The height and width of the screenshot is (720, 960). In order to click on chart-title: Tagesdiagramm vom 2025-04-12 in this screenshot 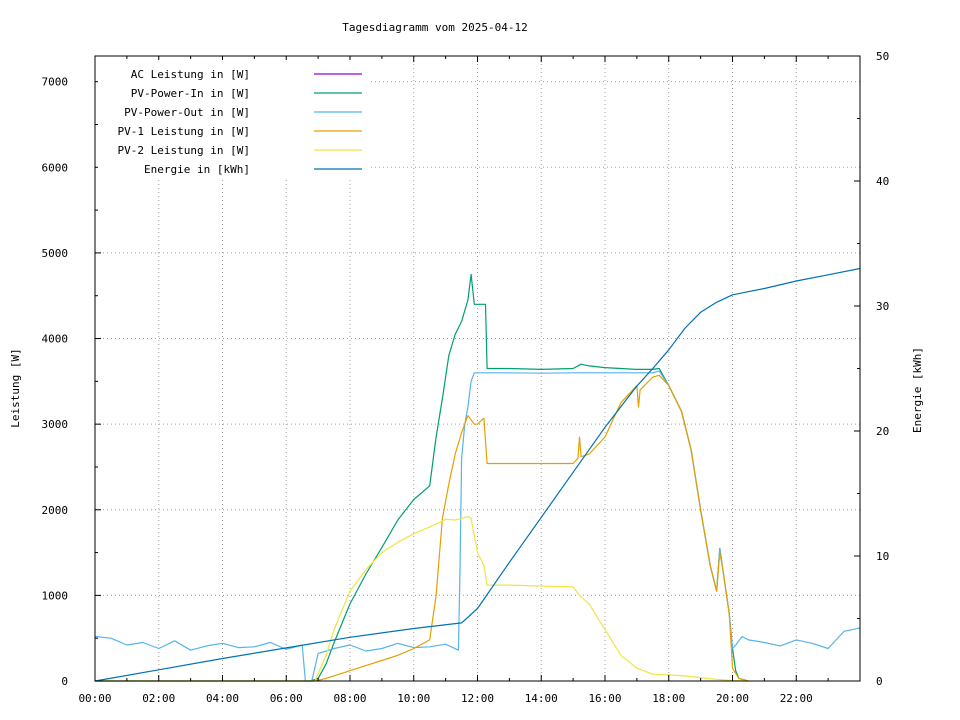, I will do `click(434, 27)`.